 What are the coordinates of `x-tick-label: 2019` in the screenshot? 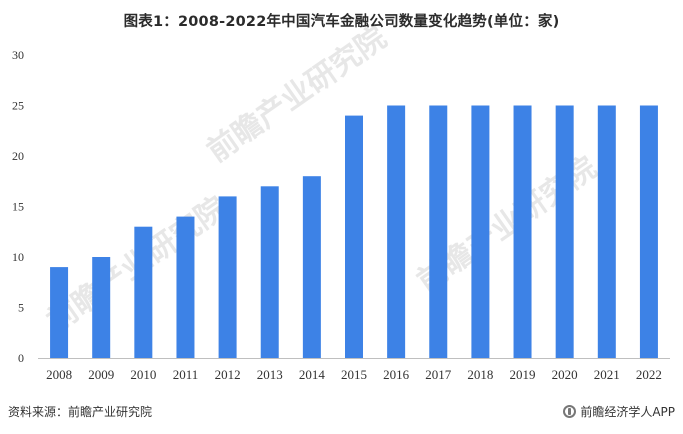 It's located at (523, 374).